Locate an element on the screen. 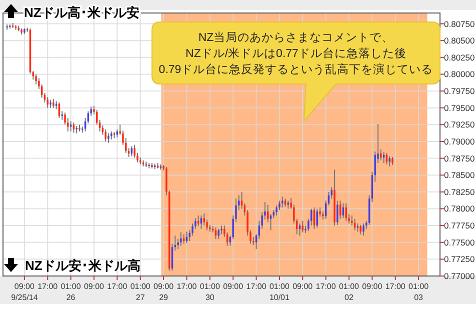  y-tick-label: 0.79000 is located at coordinates (459, 141).